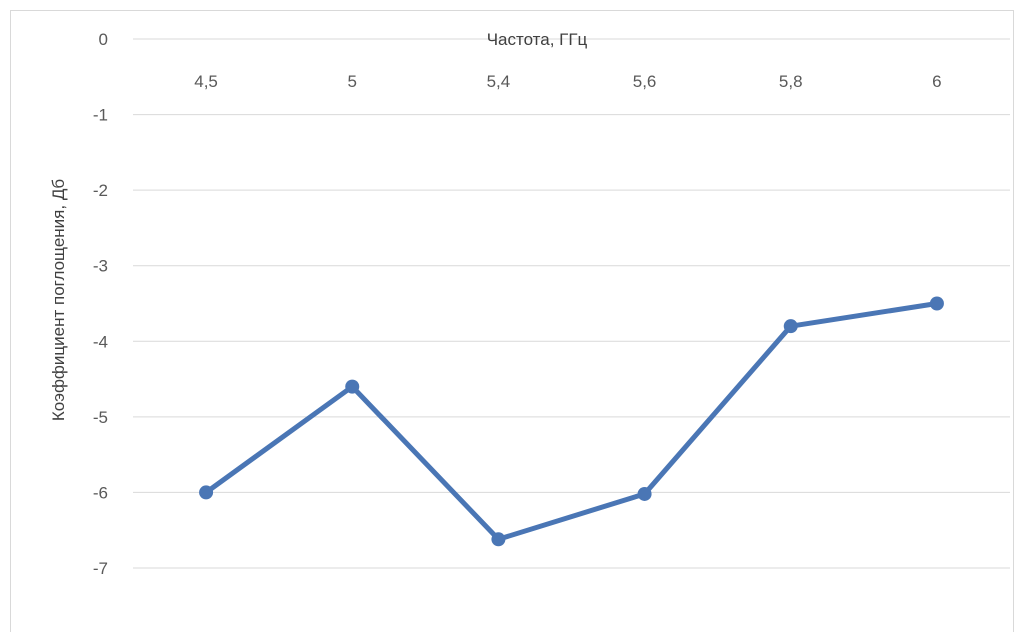 The height and width of the screenshot is (632, 1024). I want to click on y-tick-label: -7, so click(100, 568).